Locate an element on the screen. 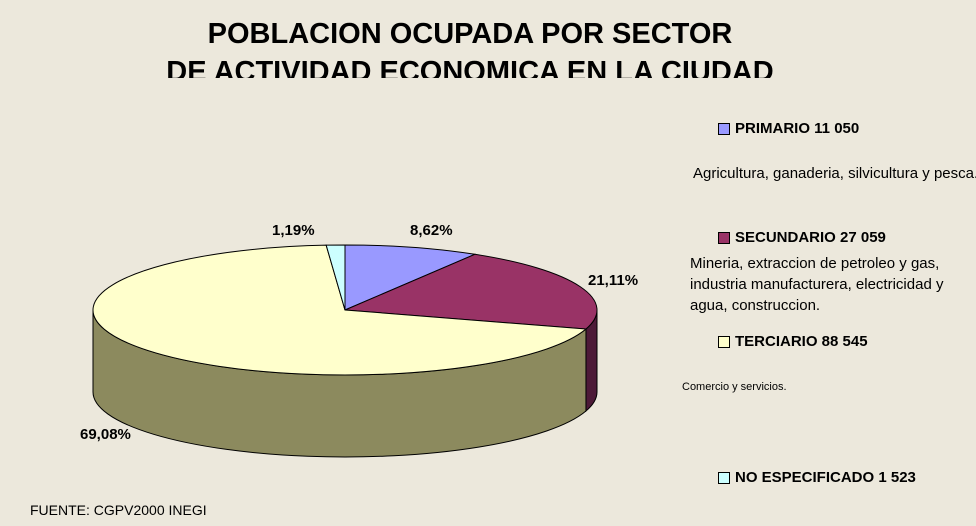  legend-item: NO ESPECIFICADO 1 523 is located at coordinates (817, 477).